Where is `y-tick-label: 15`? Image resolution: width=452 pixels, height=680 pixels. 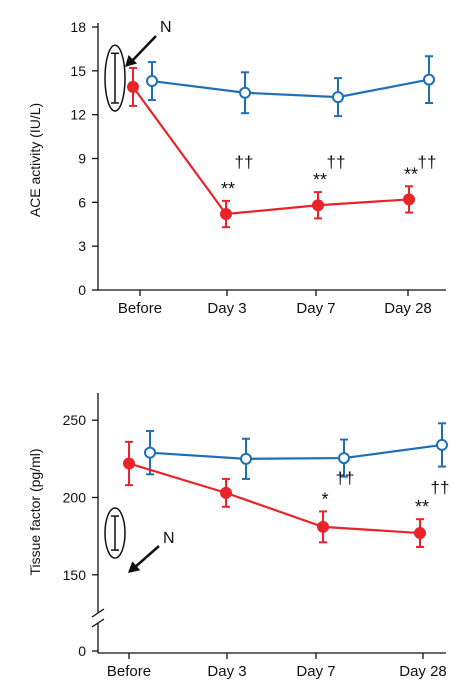 y-tick-label: 15 is located at coordinates (78, 71).